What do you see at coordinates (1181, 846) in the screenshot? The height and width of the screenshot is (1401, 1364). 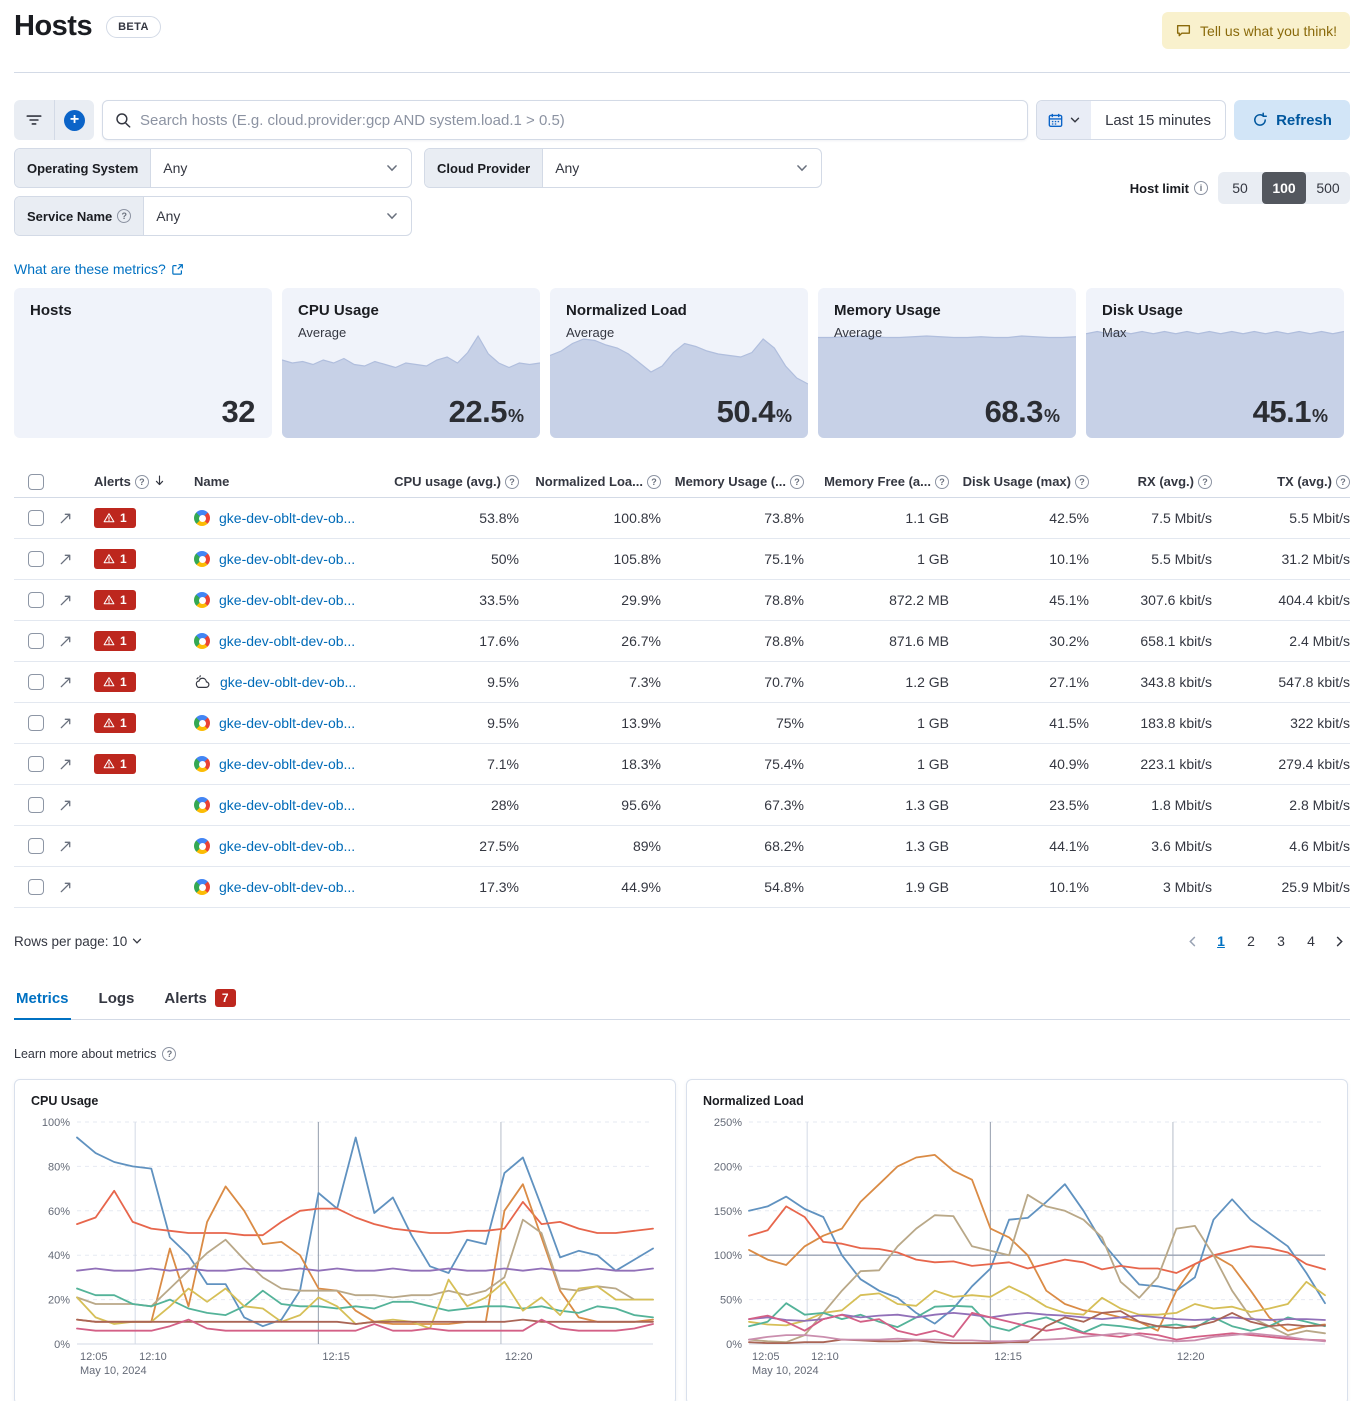 I see `rx-cell: 3.6 Mbit/s` at bounding box center [1181, 846].